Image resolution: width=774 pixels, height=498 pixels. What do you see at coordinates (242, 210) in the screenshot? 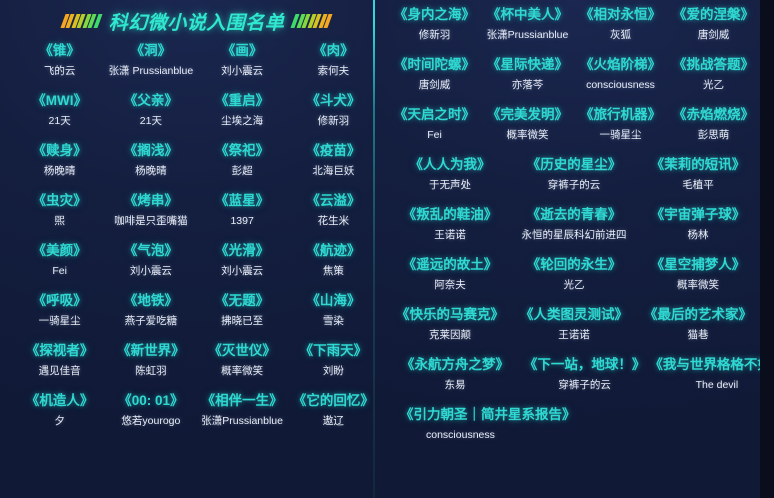
I see `entry-item: 《蓝星》 1397` at bounding box center [242, 210].